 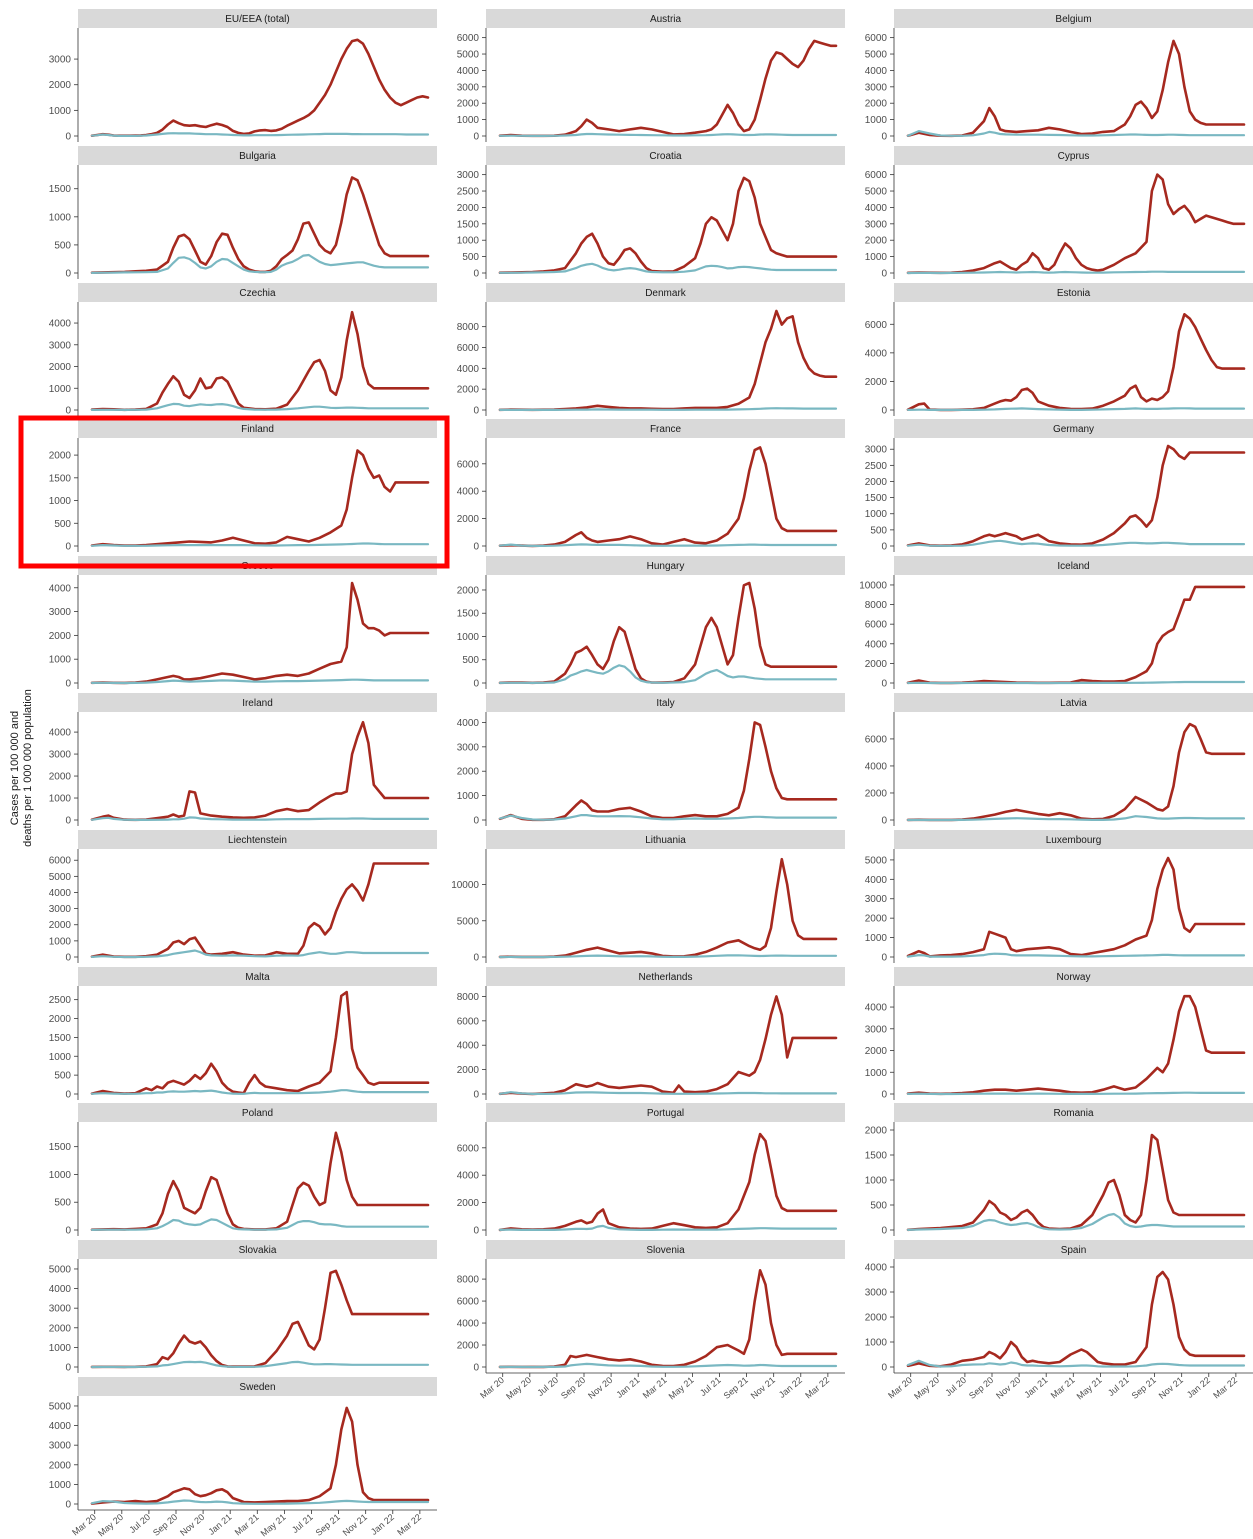 What do you see at coordinates (260, 498) in the screenshot?
I see `series-cases-finland` at bounding box center [260, 498].